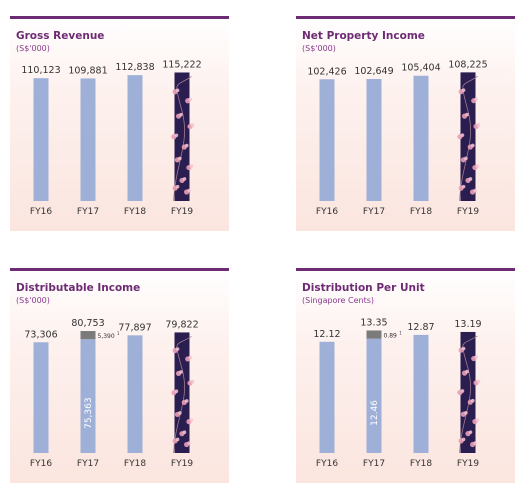 The height and width of the screenshot is (490, 527). Describe the element at coordinates (338, 300) in the screenshot. I see `chart-subtitle: (Singapore Cents)` at that location.